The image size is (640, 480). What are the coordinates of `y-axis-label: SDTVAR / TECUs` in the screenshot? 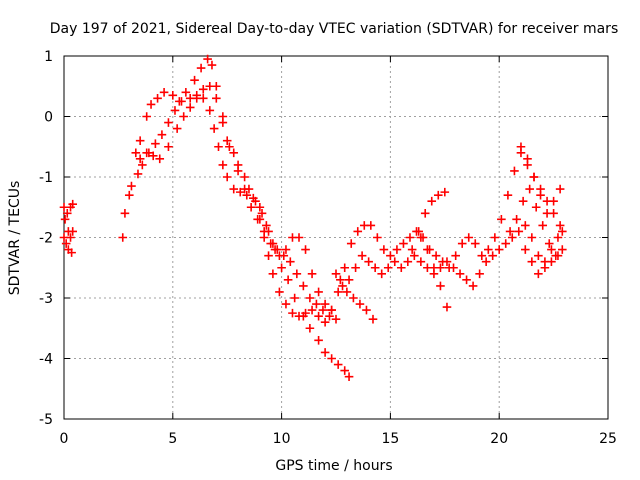 It's located at (15, 238).